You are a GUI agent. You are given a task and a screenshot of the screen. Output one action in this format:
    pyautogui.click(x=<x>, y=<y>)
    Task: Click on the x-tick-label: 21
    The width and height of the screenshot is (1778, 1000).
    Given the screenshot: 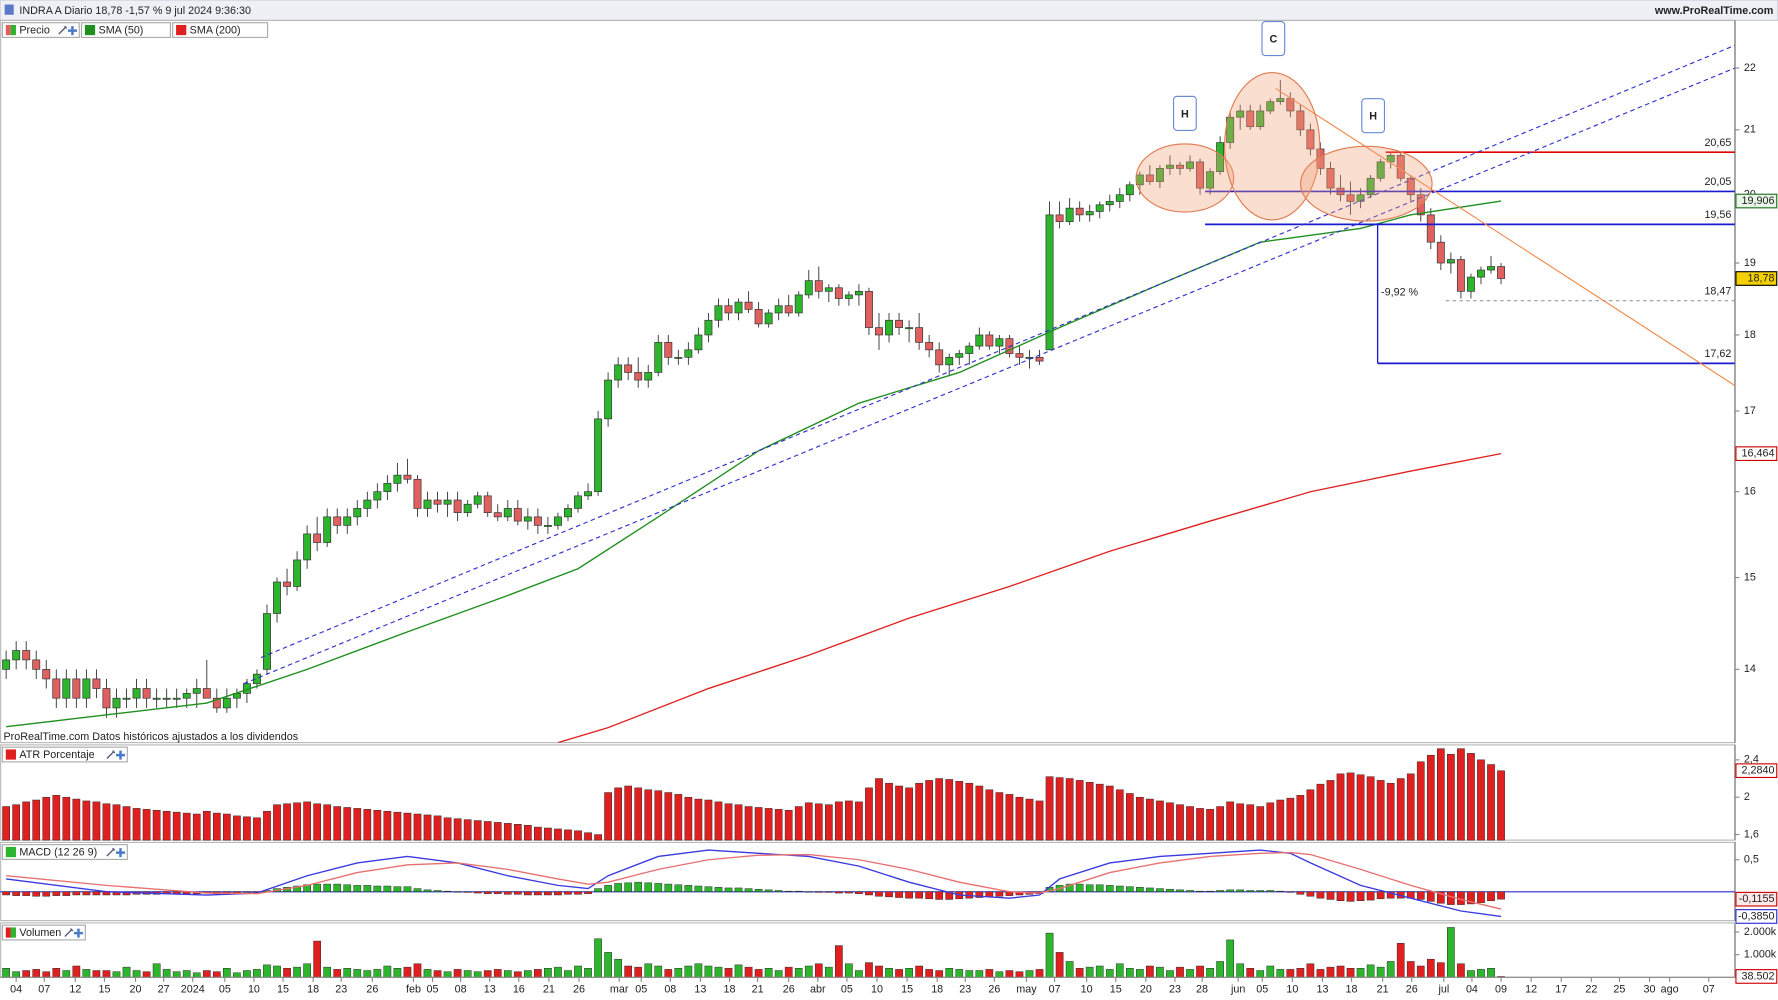 What is the action you would take?
    pyautogui.click(x=549, y=990)
    